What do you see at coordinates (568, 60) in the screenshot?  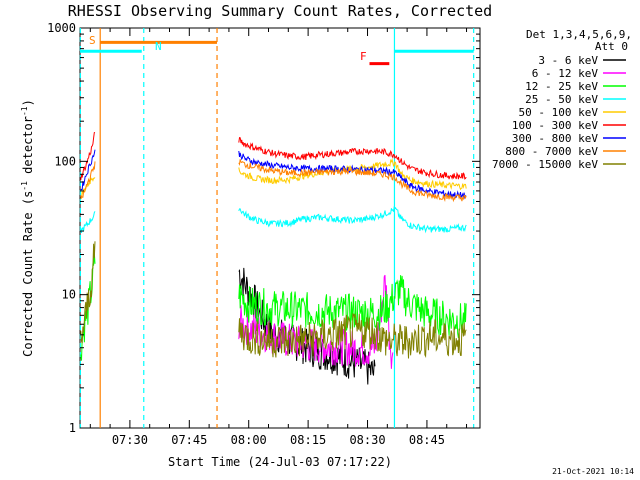 I see `legend-entry-0: 3 - 6 keV` at bounding box center [568, 60].